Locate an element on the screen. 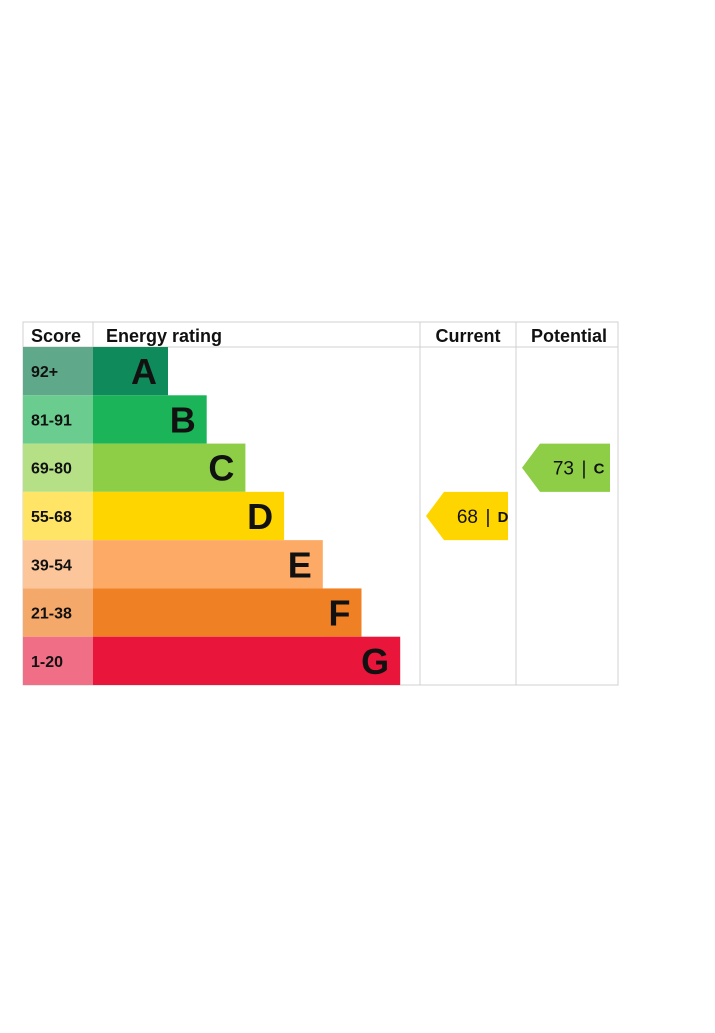 The width and height of the screenshot is (715, 1033). energy-rating-header: Energy rating is located at coordinates (164, 336).